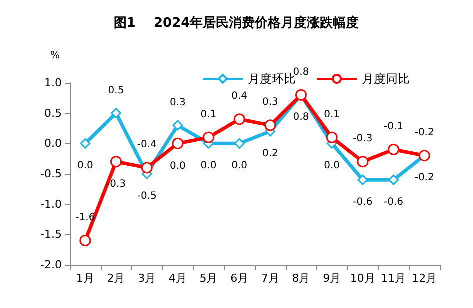 The image size is (473, 308). Describe the element at coordinates (270, 278) in the screenshot. I see `x-tick-label: 7月` at that location.